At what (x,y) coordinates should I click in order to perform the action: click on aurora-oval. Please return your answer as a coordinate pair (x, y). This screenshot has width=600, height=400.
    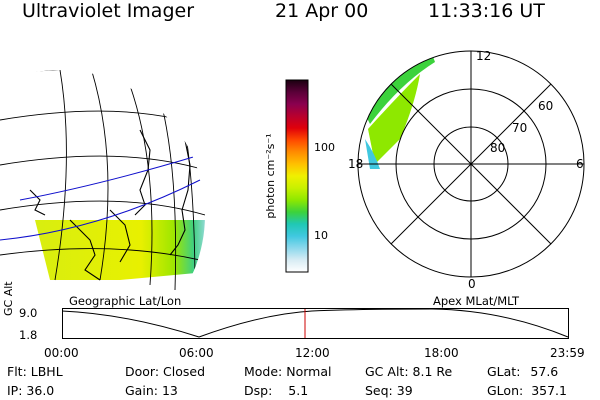
    Looking at the image, I should click on (400, 89).